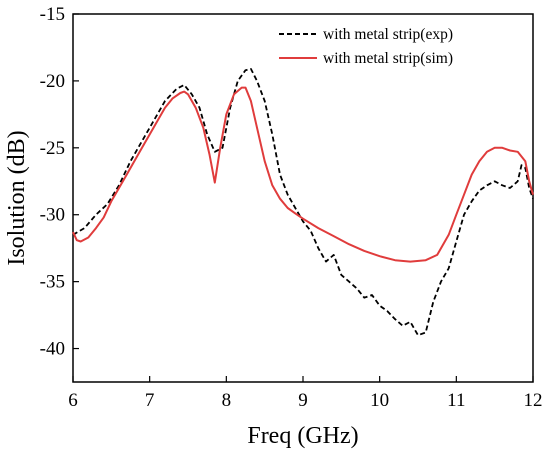  Describe the element at coordinates (302, 436) in the screenshot. I see `x-axis-title: Freq (GHz)` at that location.